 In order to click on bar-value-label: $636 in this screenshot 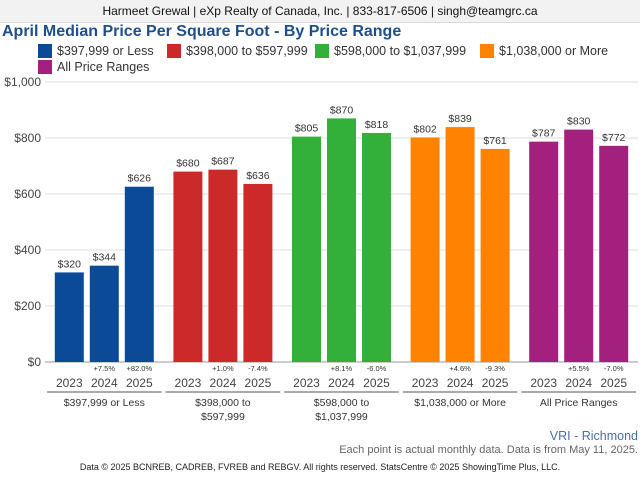, I will do `click(258, 176)`.